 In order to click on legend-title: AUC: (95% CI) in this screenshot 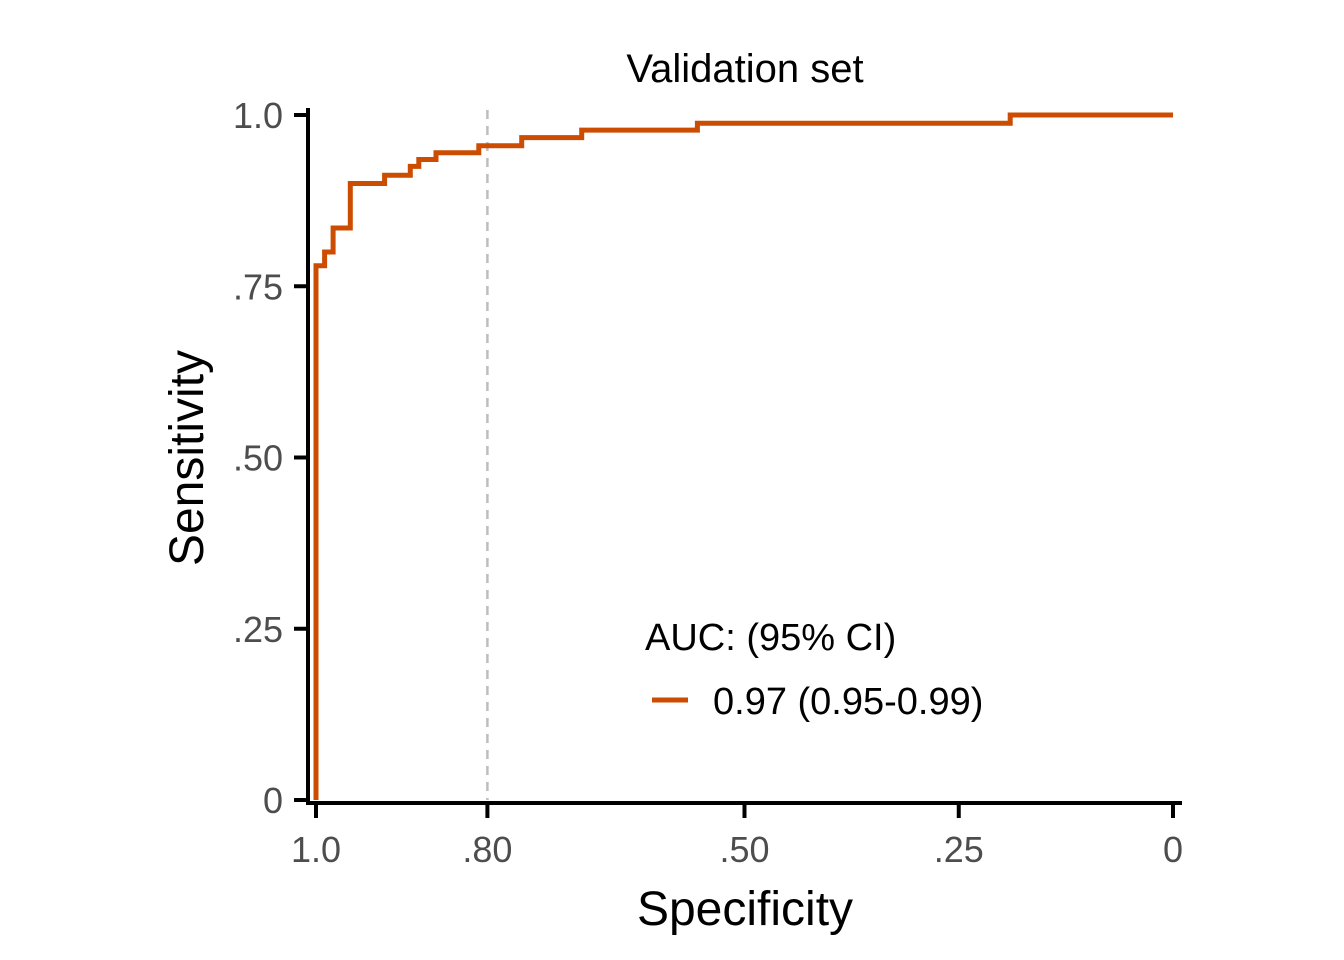, I will do `click(770, 638)`.